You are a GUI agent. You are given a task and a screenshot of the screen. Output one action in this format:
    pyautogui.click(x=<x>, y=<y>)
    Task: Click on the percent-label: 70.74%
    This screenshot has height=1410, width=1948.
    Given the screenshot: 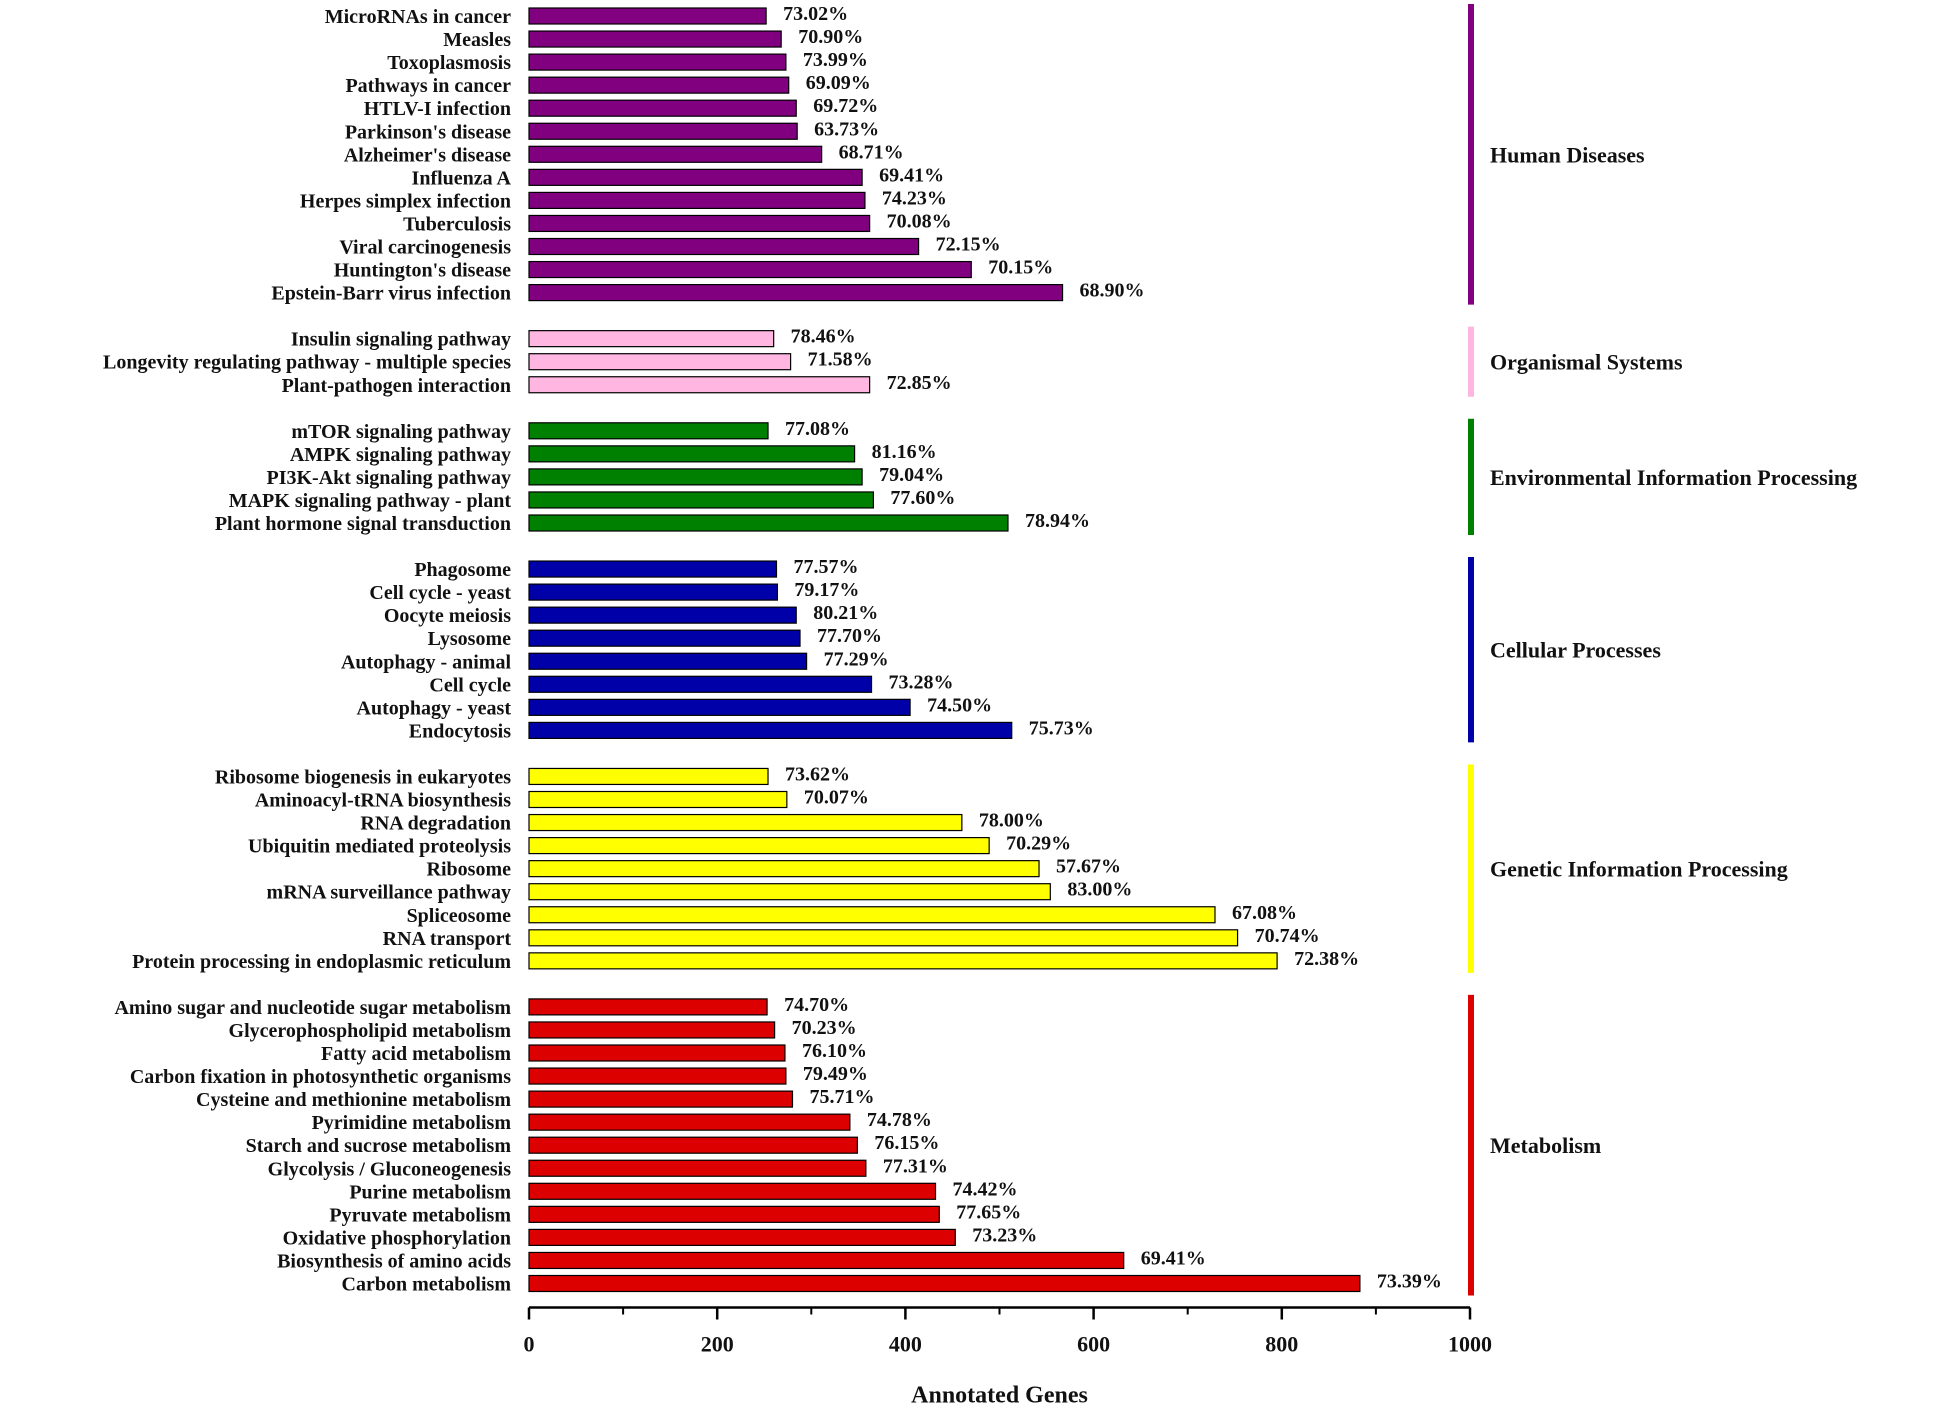 What is the action you would take?
    pyautogui.click(x=1287, y=936)
    